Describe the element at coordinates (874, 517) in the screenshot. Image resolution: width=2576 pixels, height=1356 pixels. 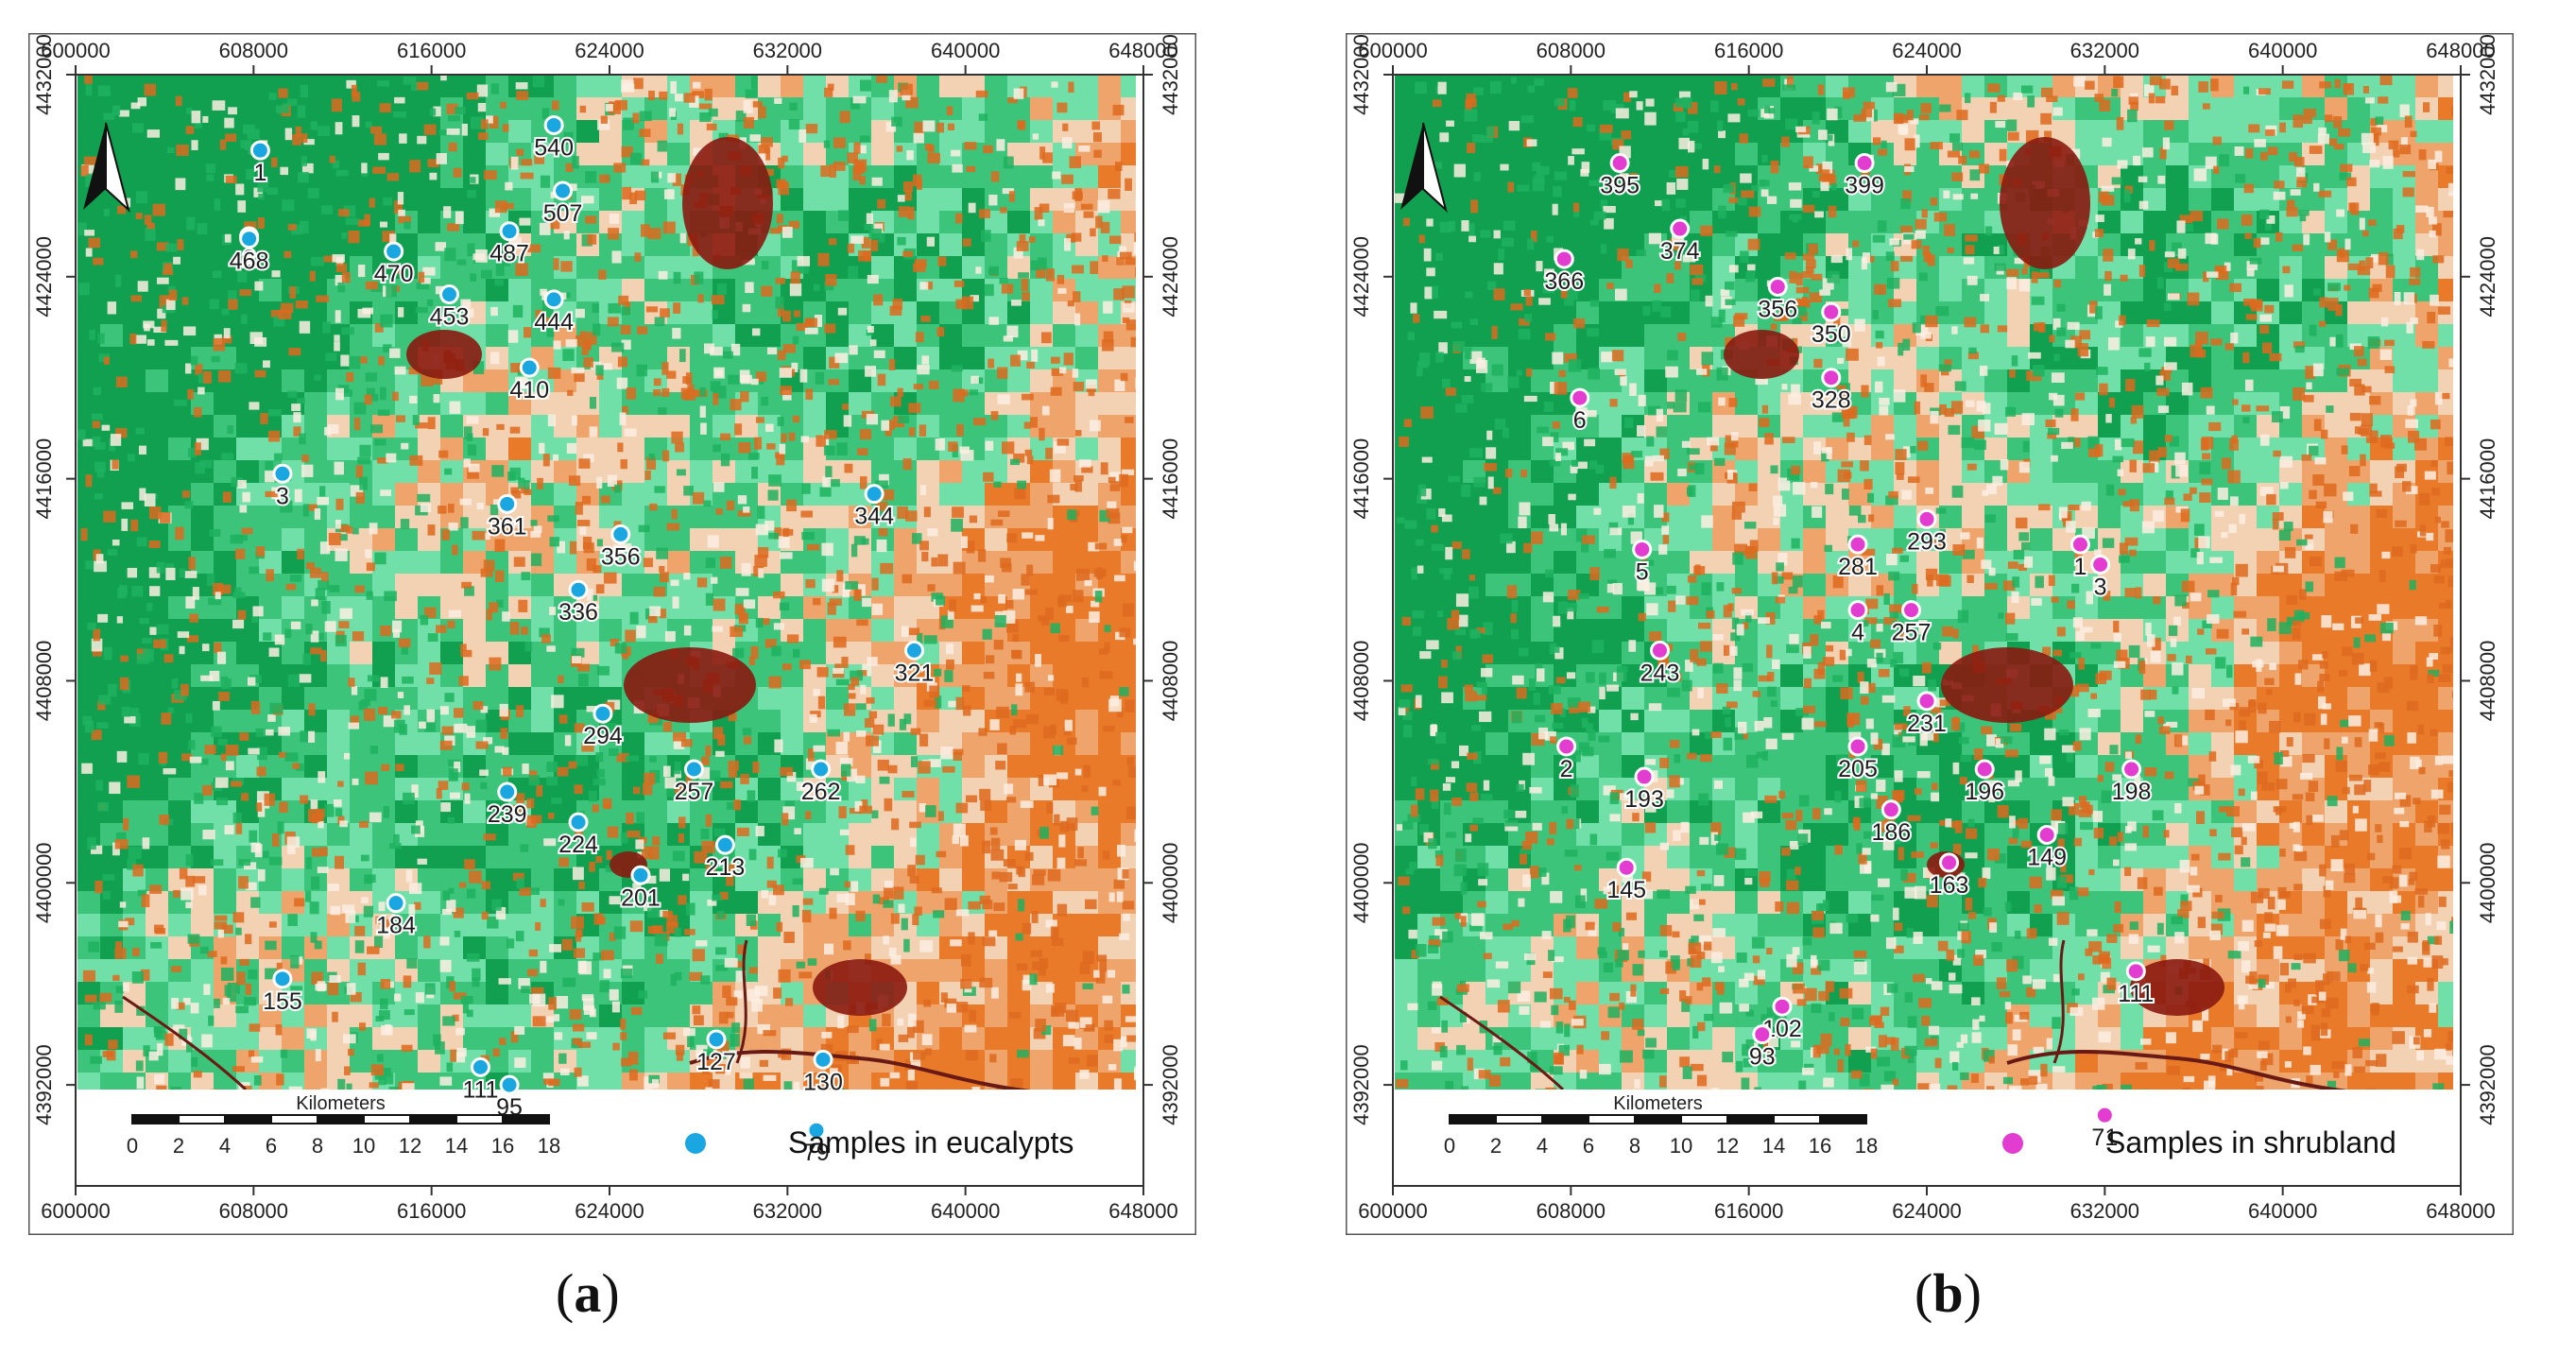
I see `sample-label: 344` at that location.